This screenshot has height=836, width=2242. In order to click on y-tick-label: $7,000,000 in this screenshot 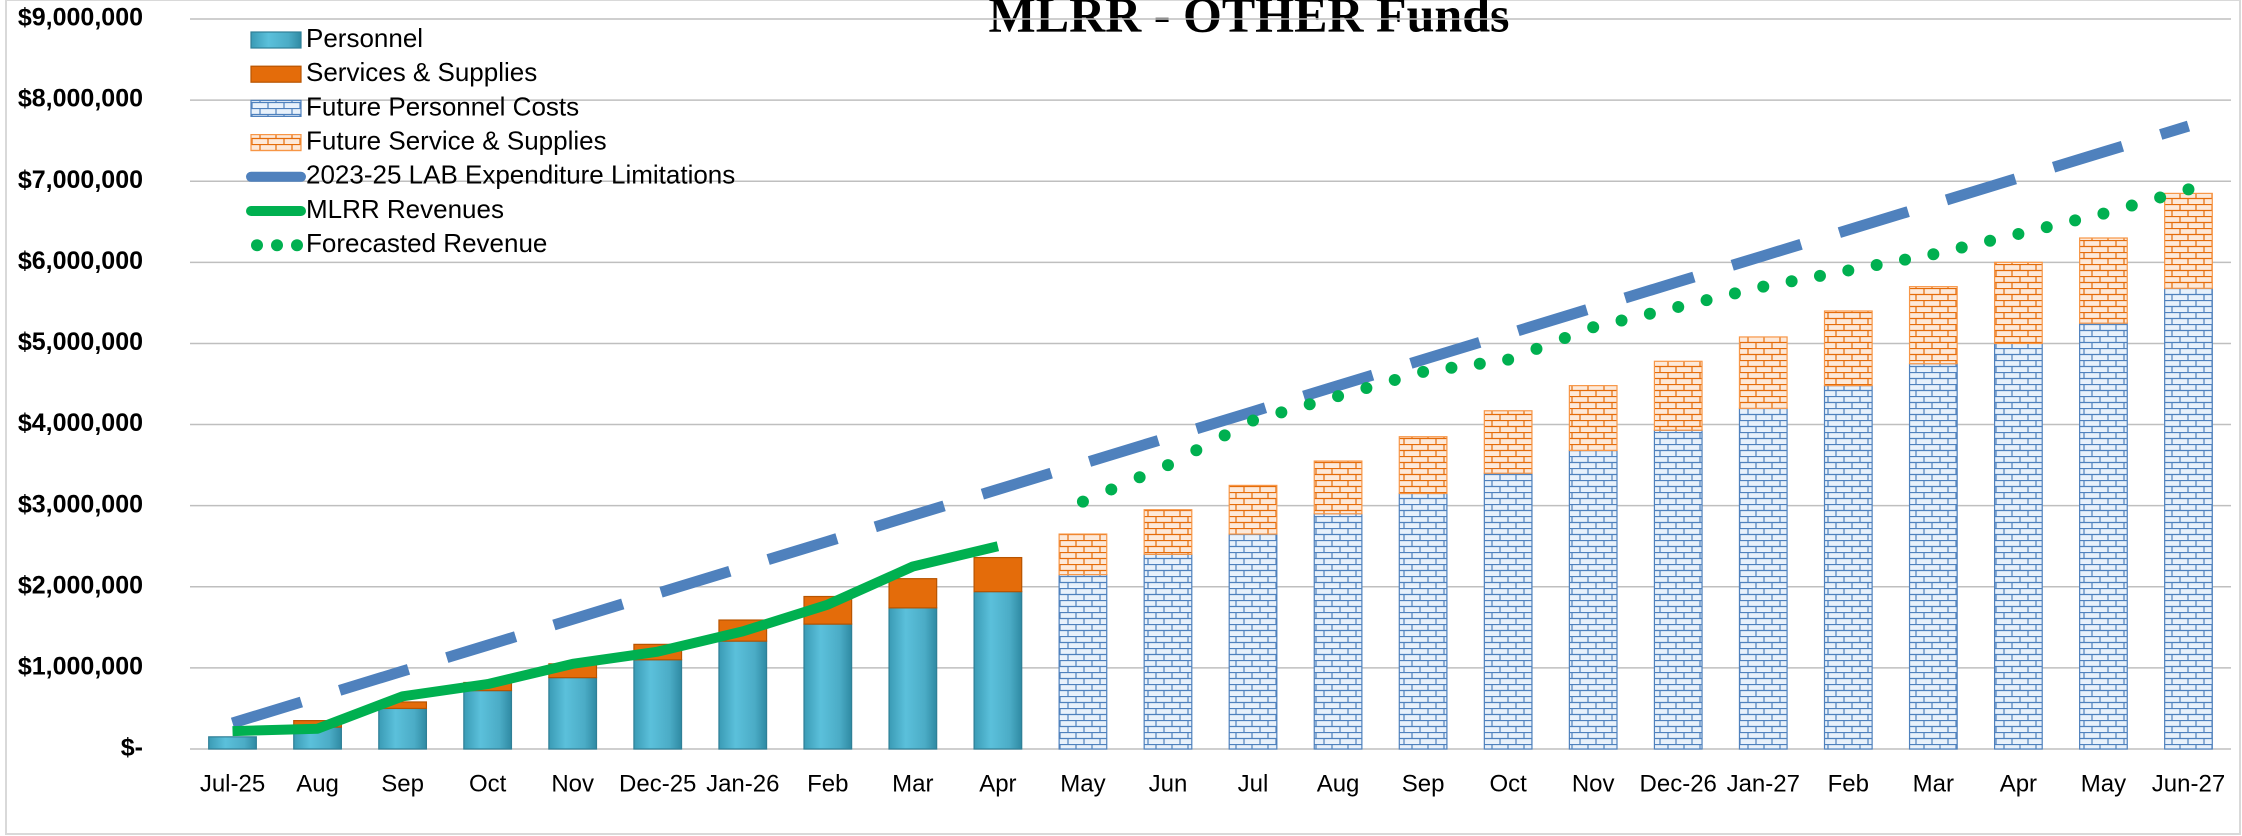, I will do `click(80, 180)`.